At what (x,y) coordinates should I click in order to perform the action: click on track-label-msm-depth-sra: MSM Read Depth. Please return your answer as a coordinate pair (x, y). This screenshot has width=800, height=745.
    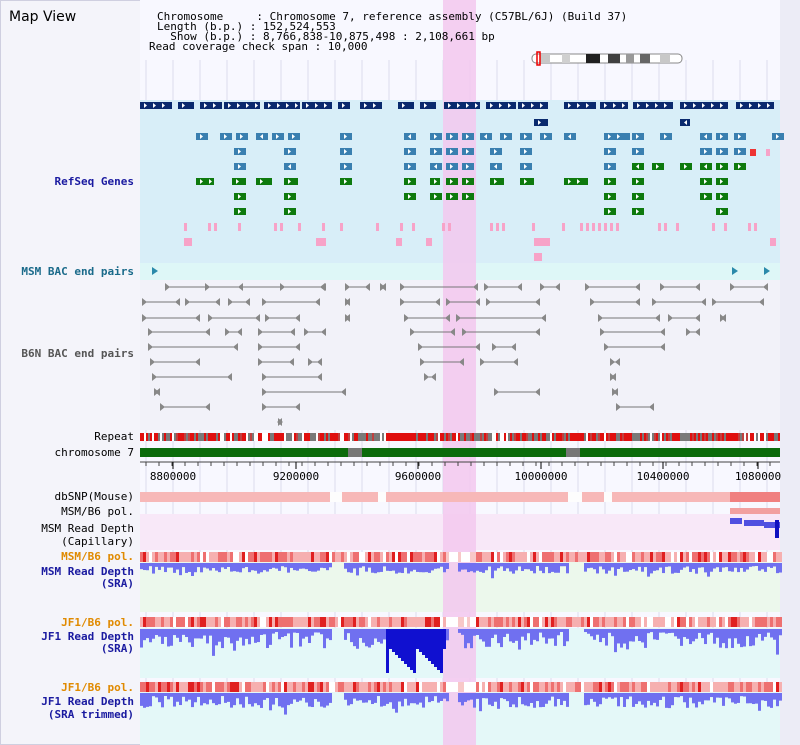
    Looking at the image, I should click on (87, 571).